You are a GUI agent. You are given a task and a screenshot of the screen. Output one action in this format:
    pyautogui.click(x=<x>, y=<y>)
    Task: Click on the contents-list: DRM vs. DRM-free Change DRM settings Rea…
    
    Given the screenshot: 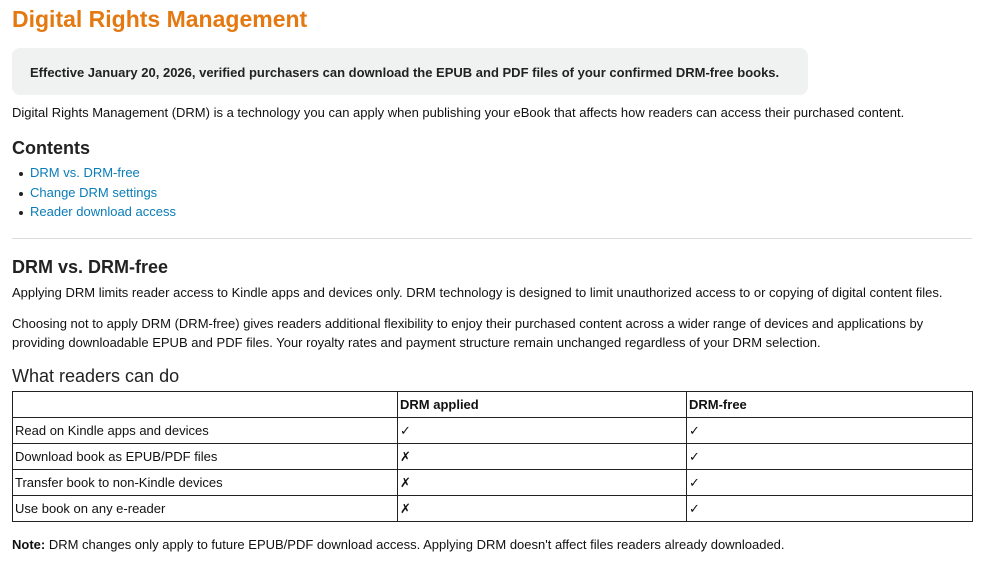 What is the action you would take?
    pyautogui.click(x=94, y=193)
    